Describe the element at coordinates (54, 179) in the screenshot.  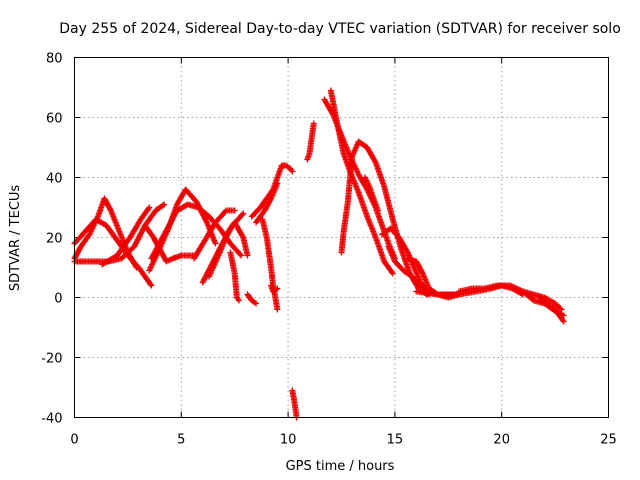
I see `y-tick-label: 40` at that location.